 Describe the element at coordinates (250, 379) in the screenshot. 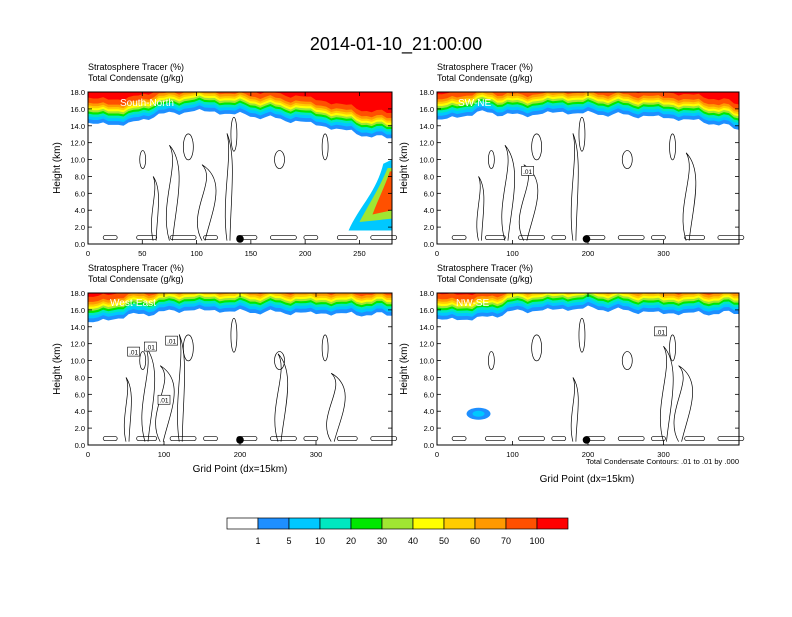

I see `condensate-contours` at that location.